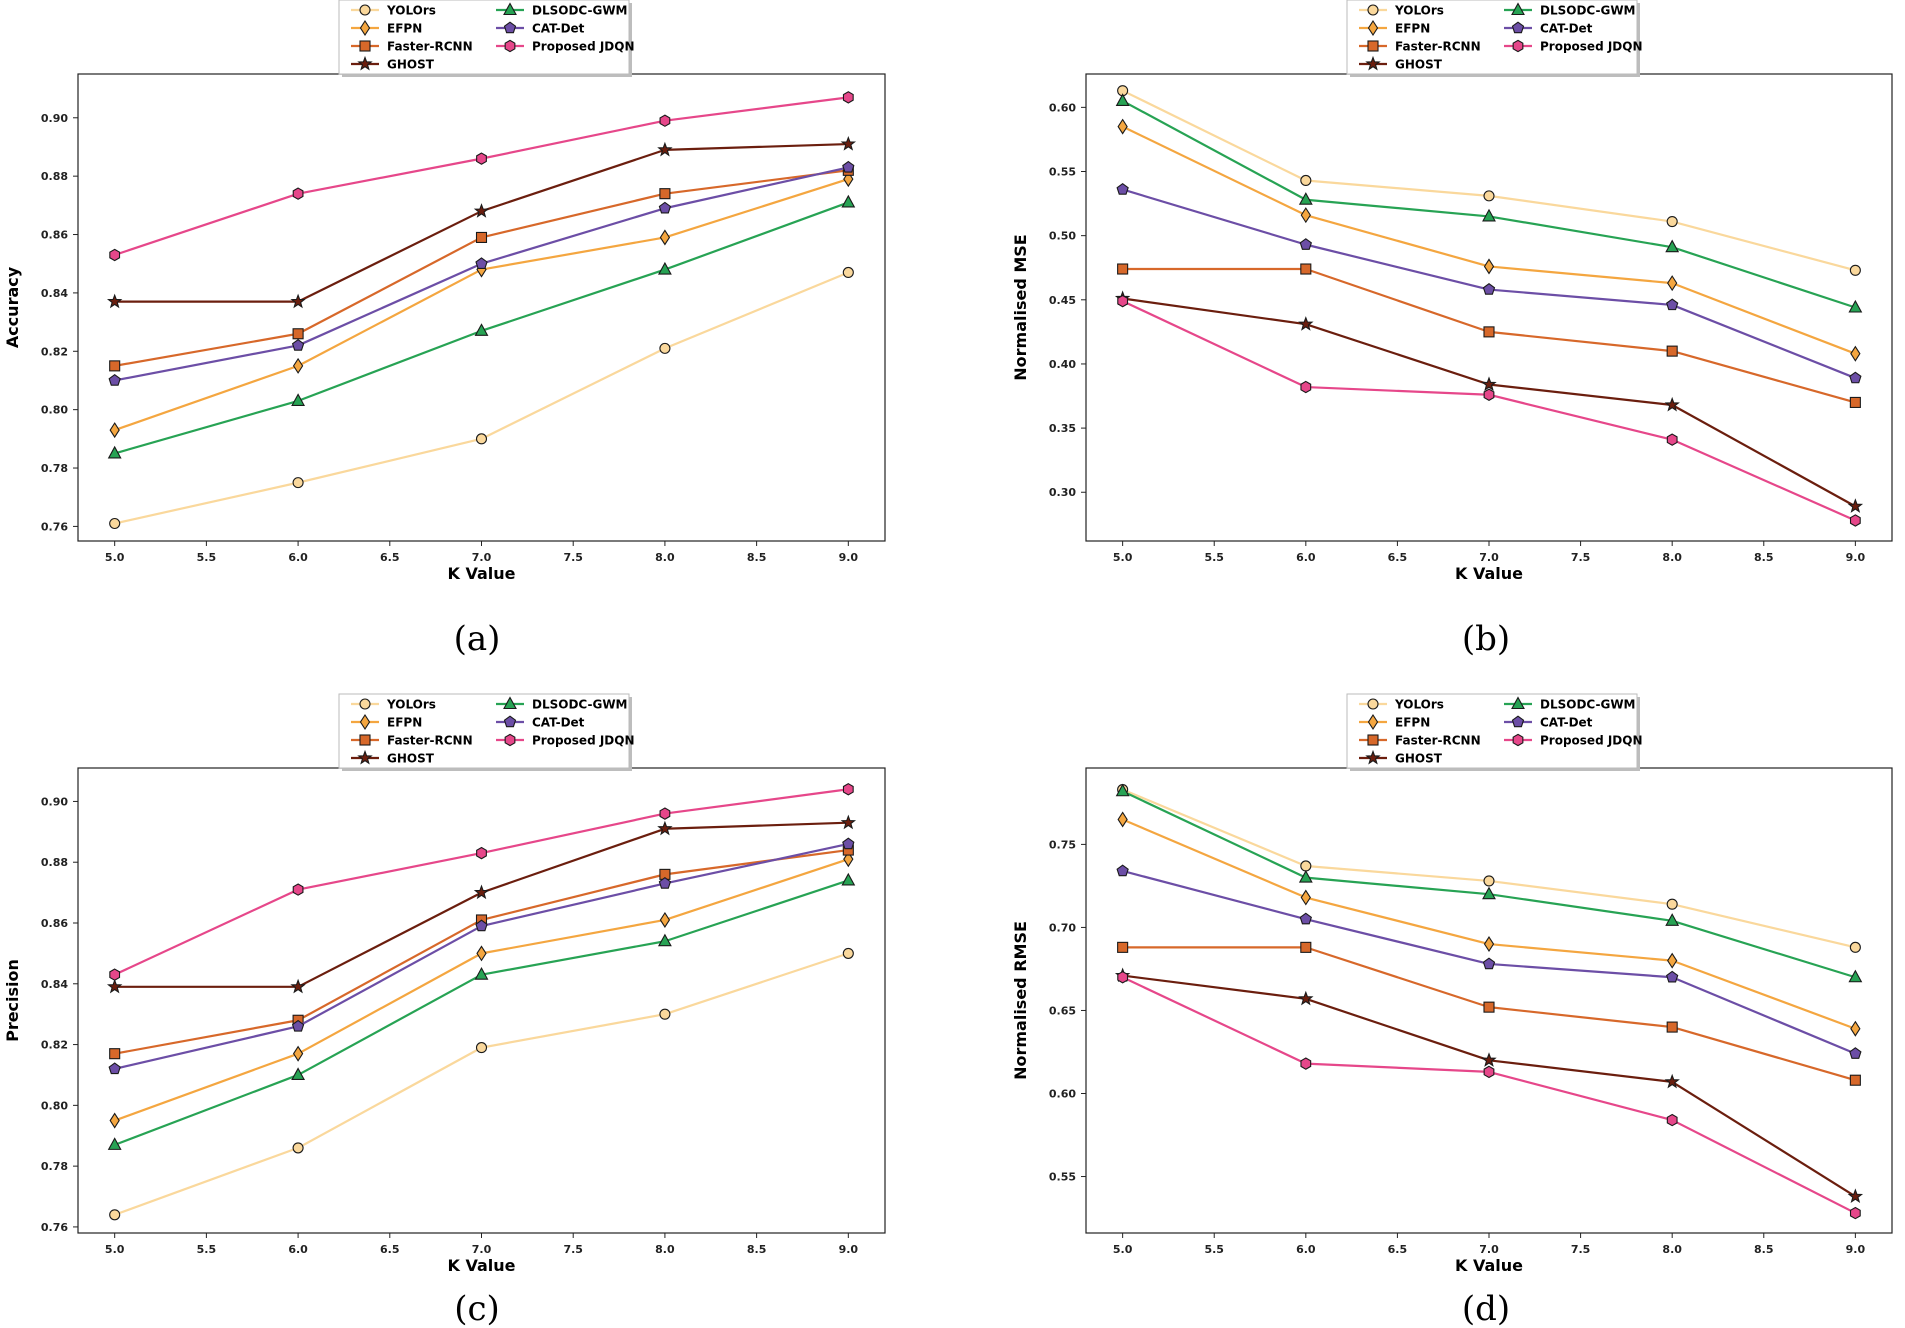  What do you see at coordinates (411, 11) in the screenshot?
I see `legend-label-yolors: YOLOrs` at bounding box center [411, 11].